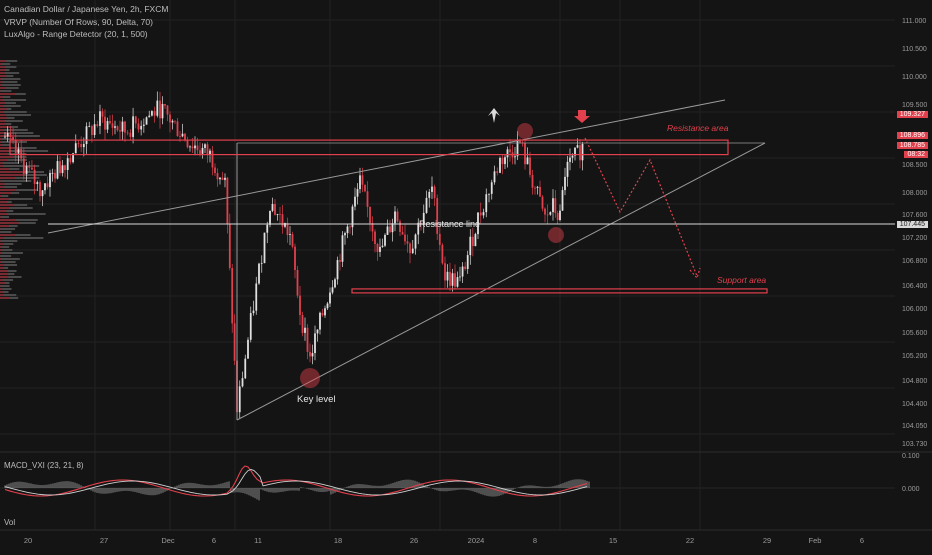  What do you see at coordinates (914, 21) in the screenshot?
I see `price-axis-tick: 111.000` at bounding box center [914, 21].